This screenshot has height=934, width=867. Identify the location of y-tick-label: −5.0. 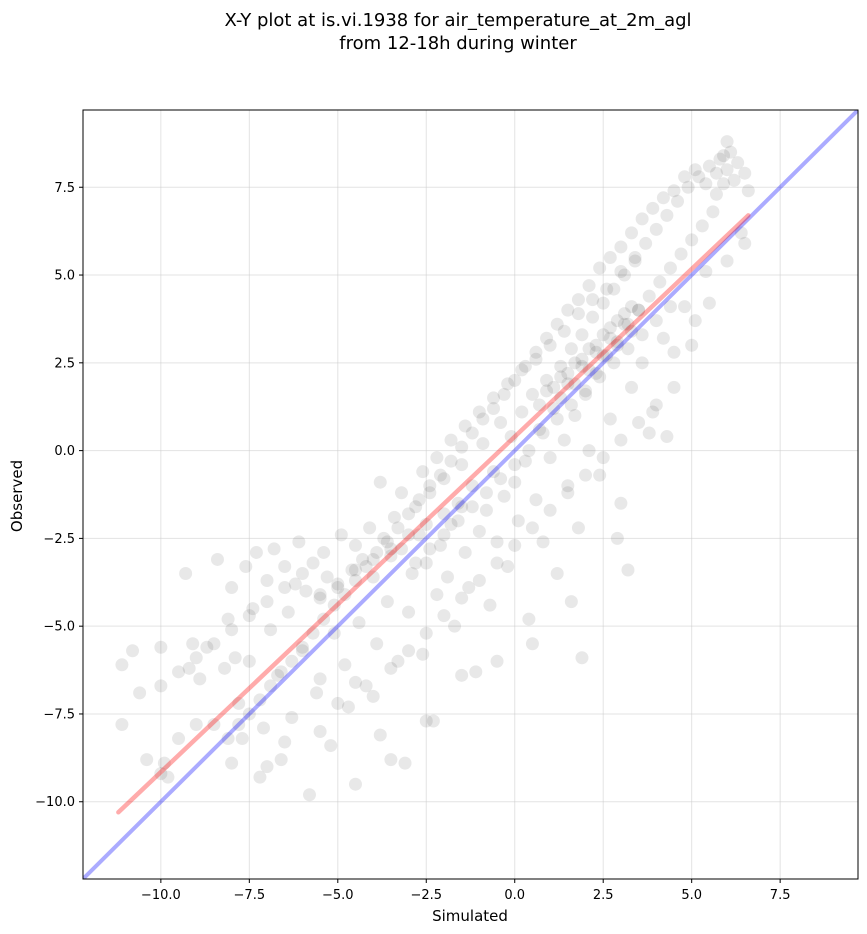
(59, 627).